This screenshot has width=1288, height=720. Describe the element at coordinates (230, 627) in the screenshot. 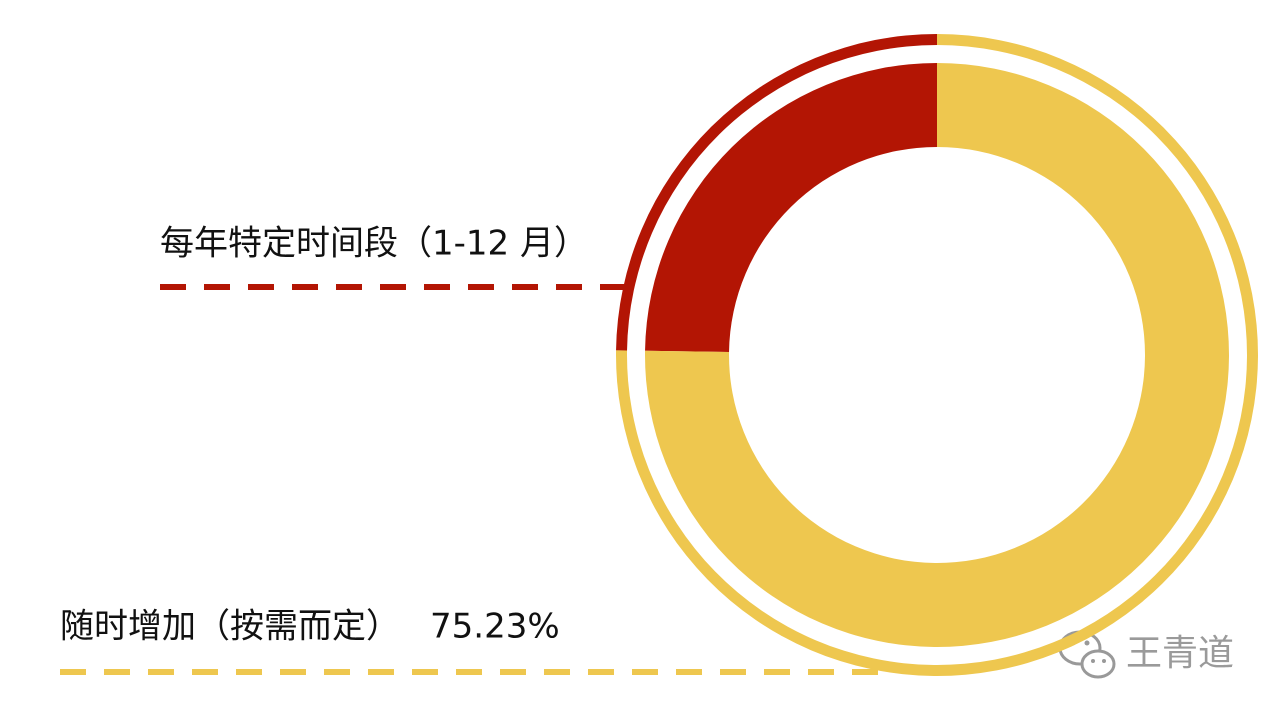

I see `category-label: 随时增加（按需而定）` at that location.